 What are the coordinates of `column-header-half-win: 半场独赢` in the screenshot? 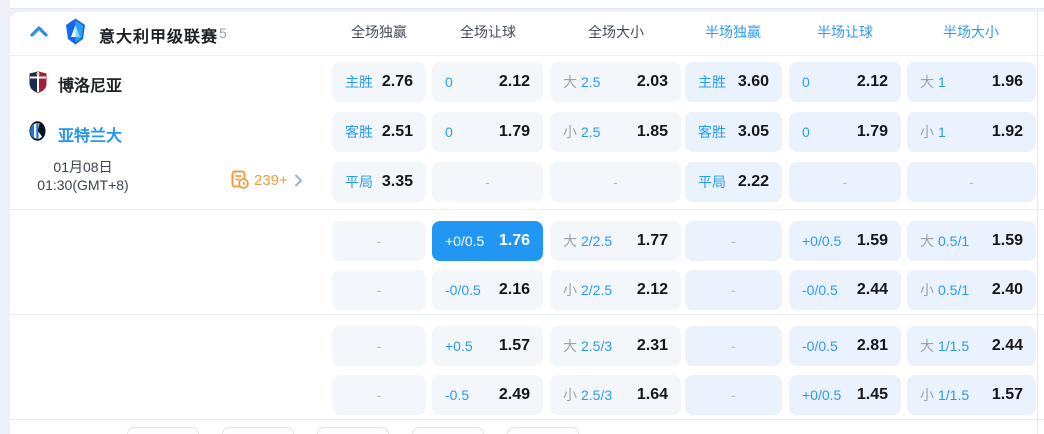 It's located at (733, 32).